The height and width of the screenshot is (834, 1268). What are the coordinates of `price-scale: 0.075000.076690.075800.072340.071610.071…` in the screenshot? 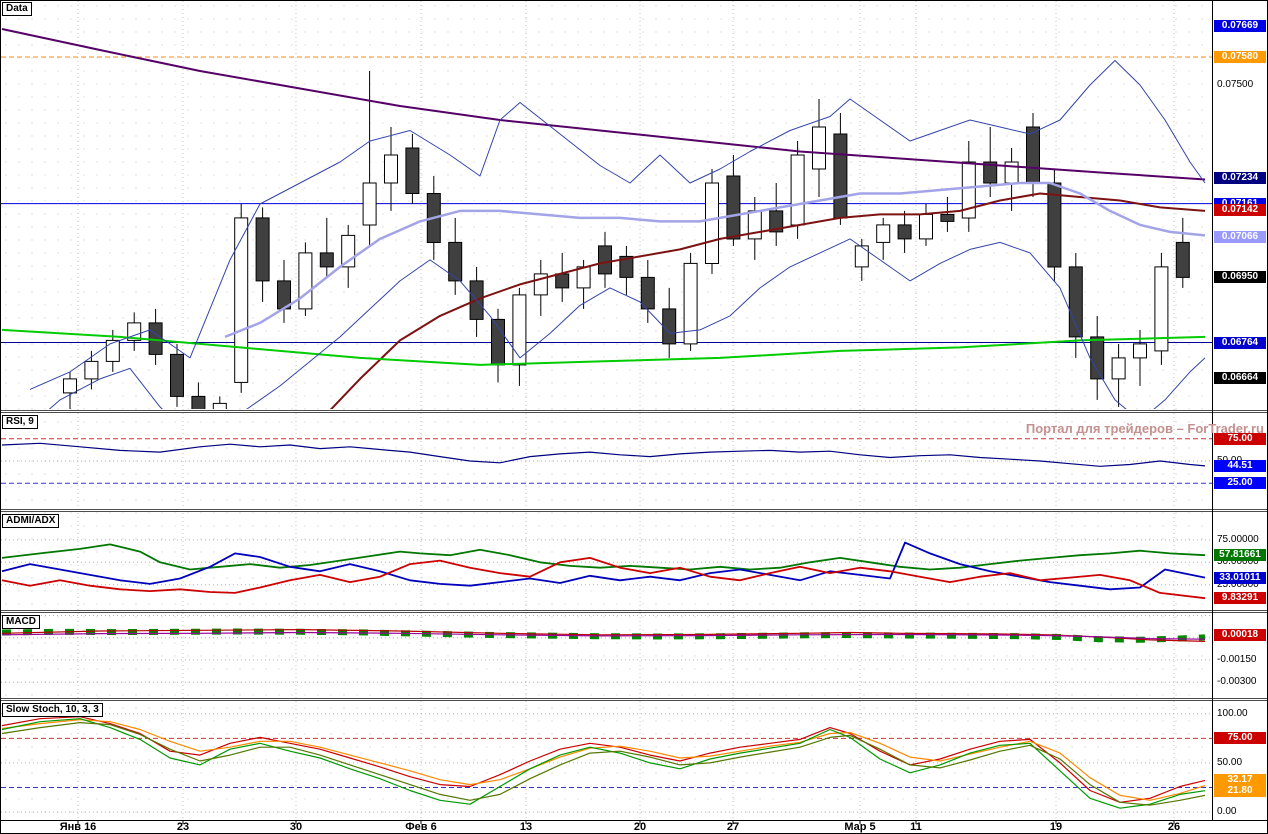 It's located at (1240, 410).